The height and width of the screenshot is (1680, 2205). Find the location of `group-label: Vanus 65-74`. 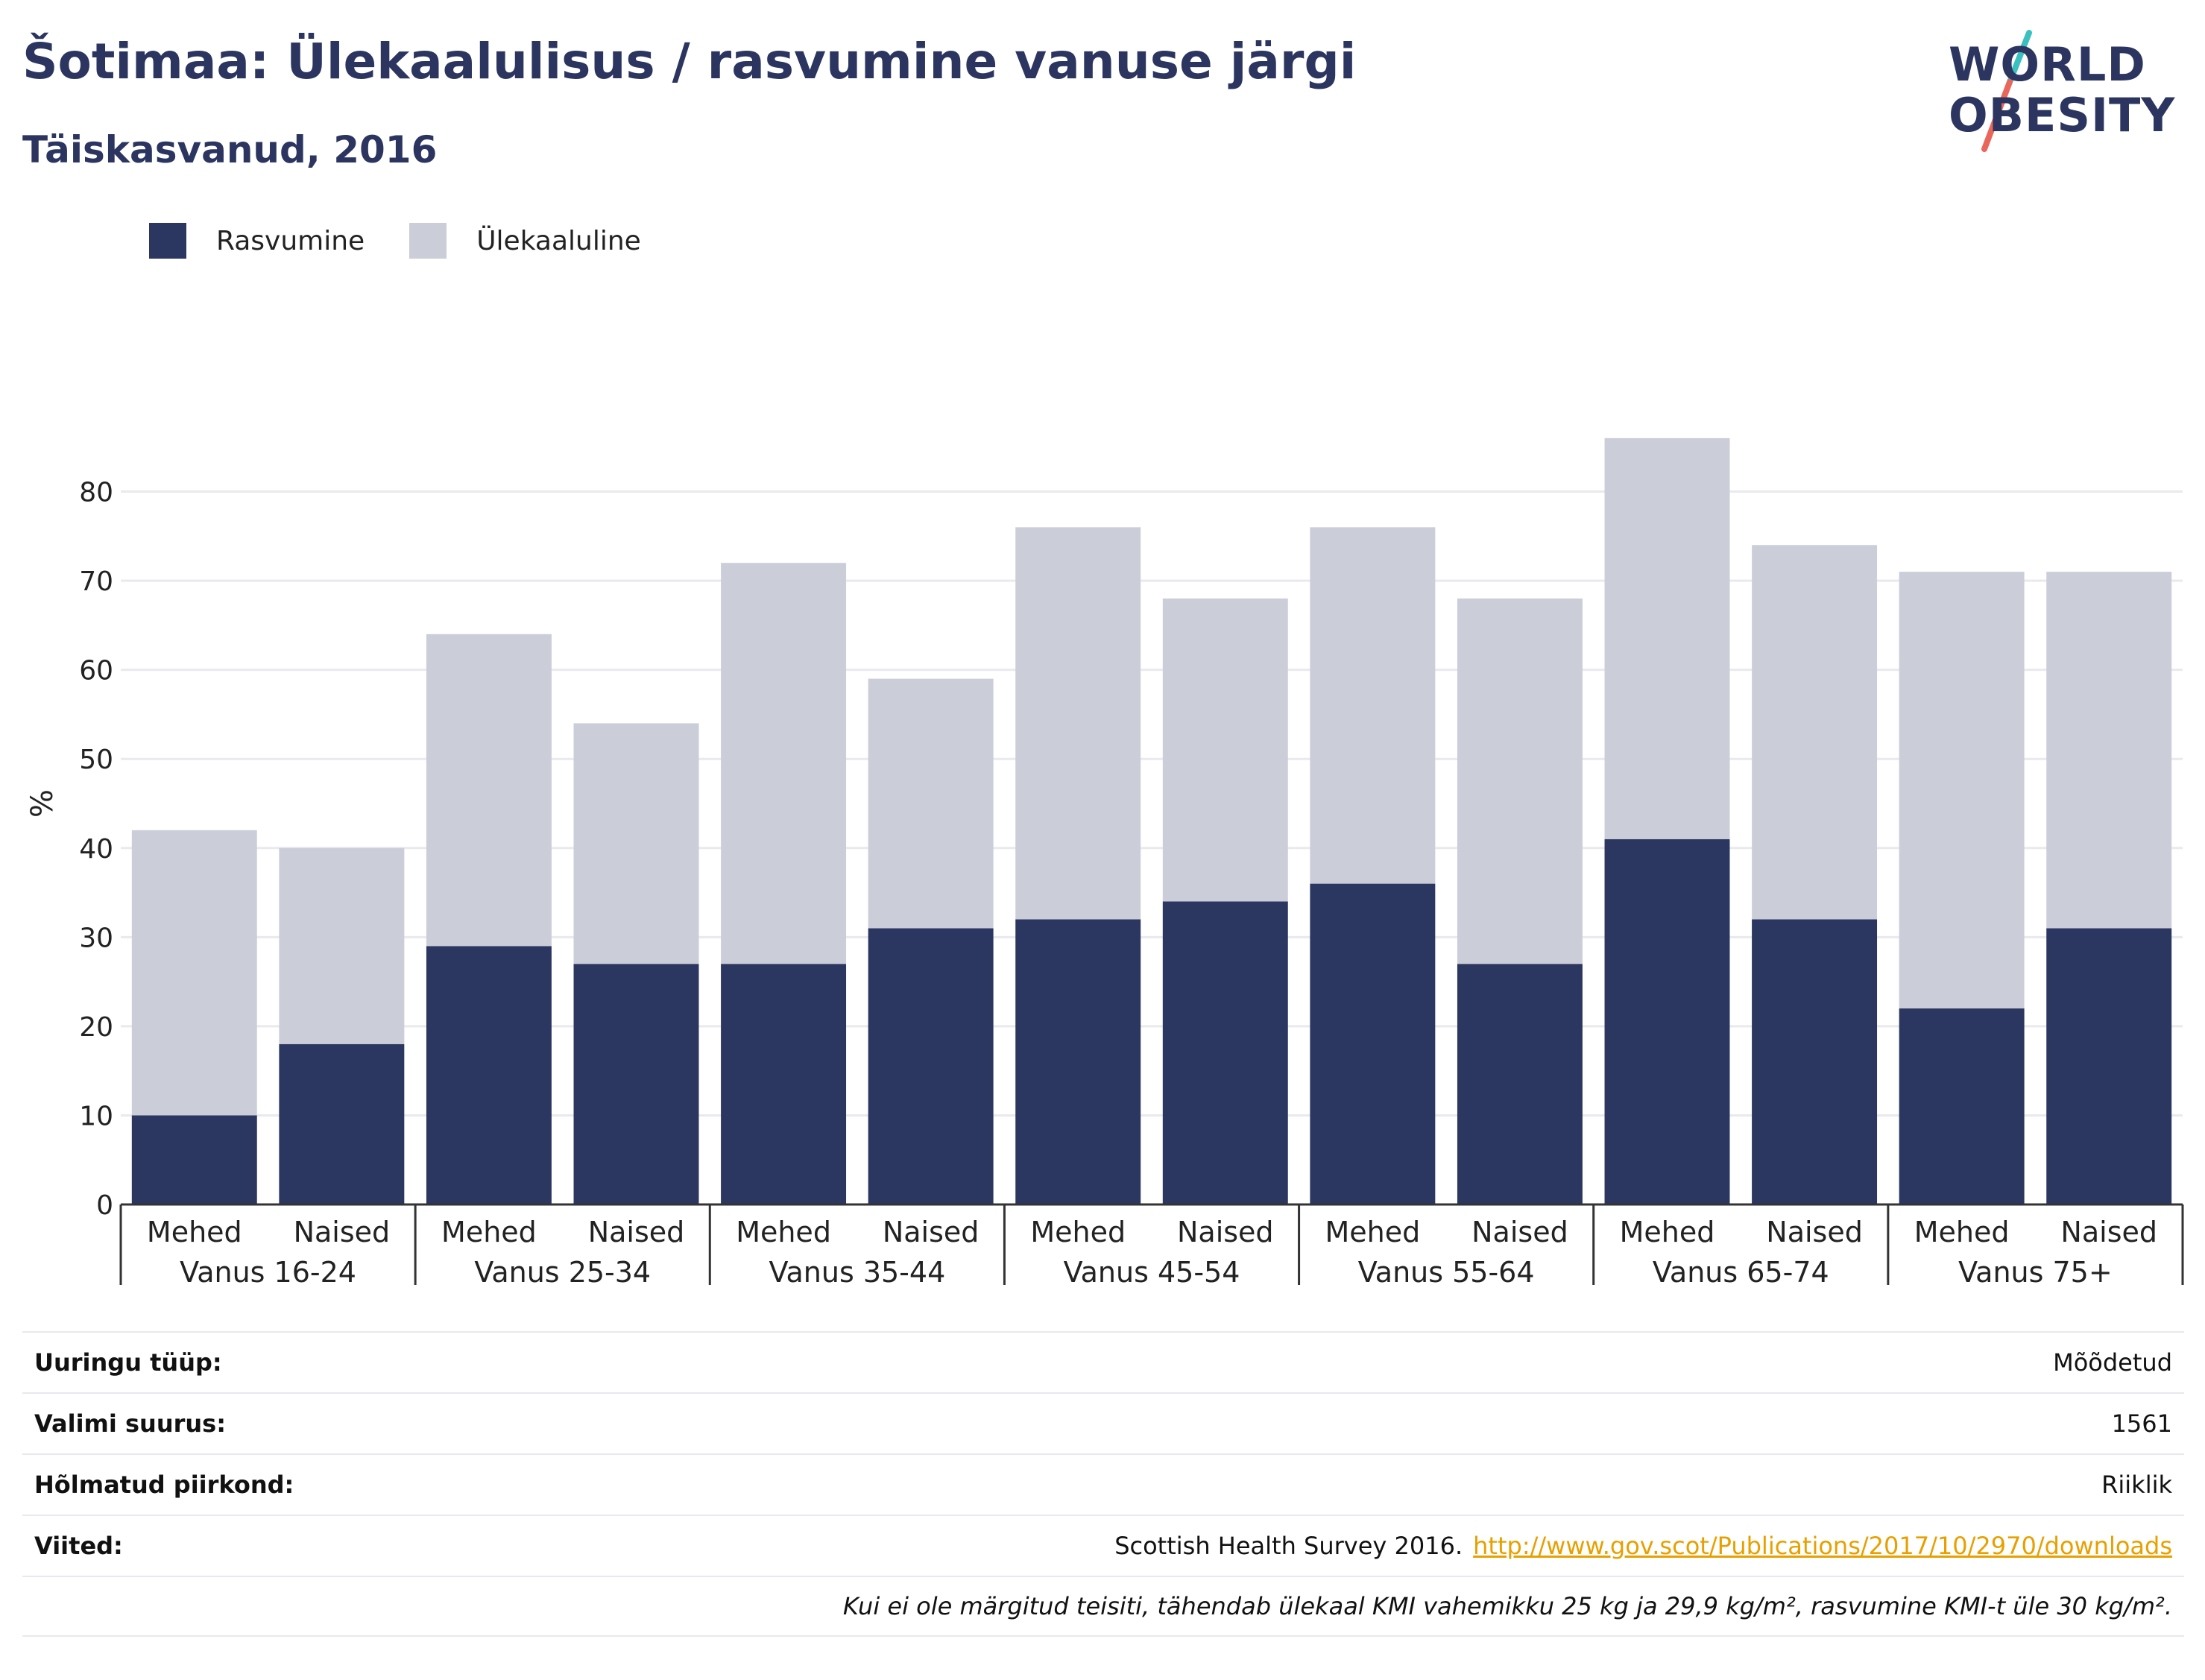

group-label: Vanus 65-74 is located at coordinates (1741, 1272).